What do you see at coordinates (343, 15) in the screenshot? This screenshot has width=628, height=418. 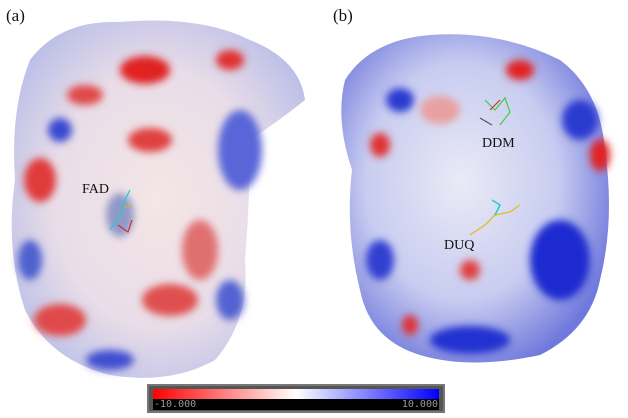 I see `panel-label-b: (b)` at bounding box center [343, 15].